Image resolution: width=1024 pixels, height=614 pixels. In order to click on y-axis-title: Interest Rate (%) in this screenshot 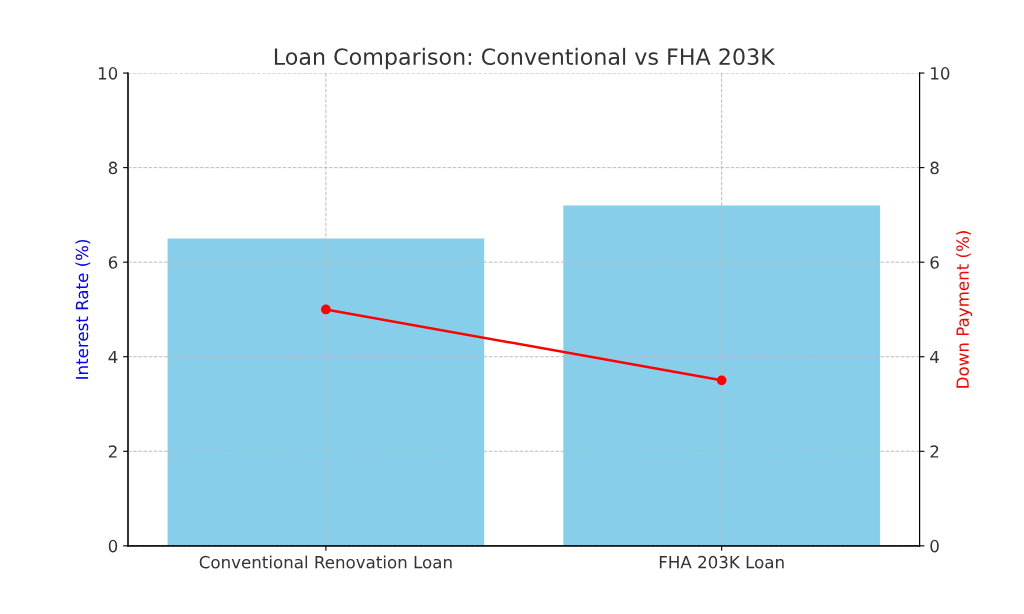, I will do `click(83, 309)`.